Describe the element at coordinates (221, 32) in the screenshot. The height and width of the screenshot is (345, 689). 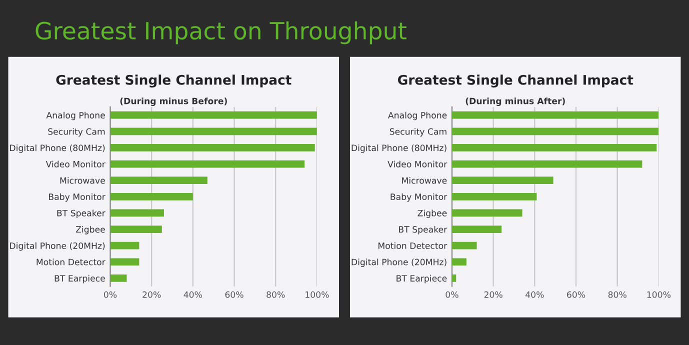
I see `text: Greatest Impact on Throughput` at that location.